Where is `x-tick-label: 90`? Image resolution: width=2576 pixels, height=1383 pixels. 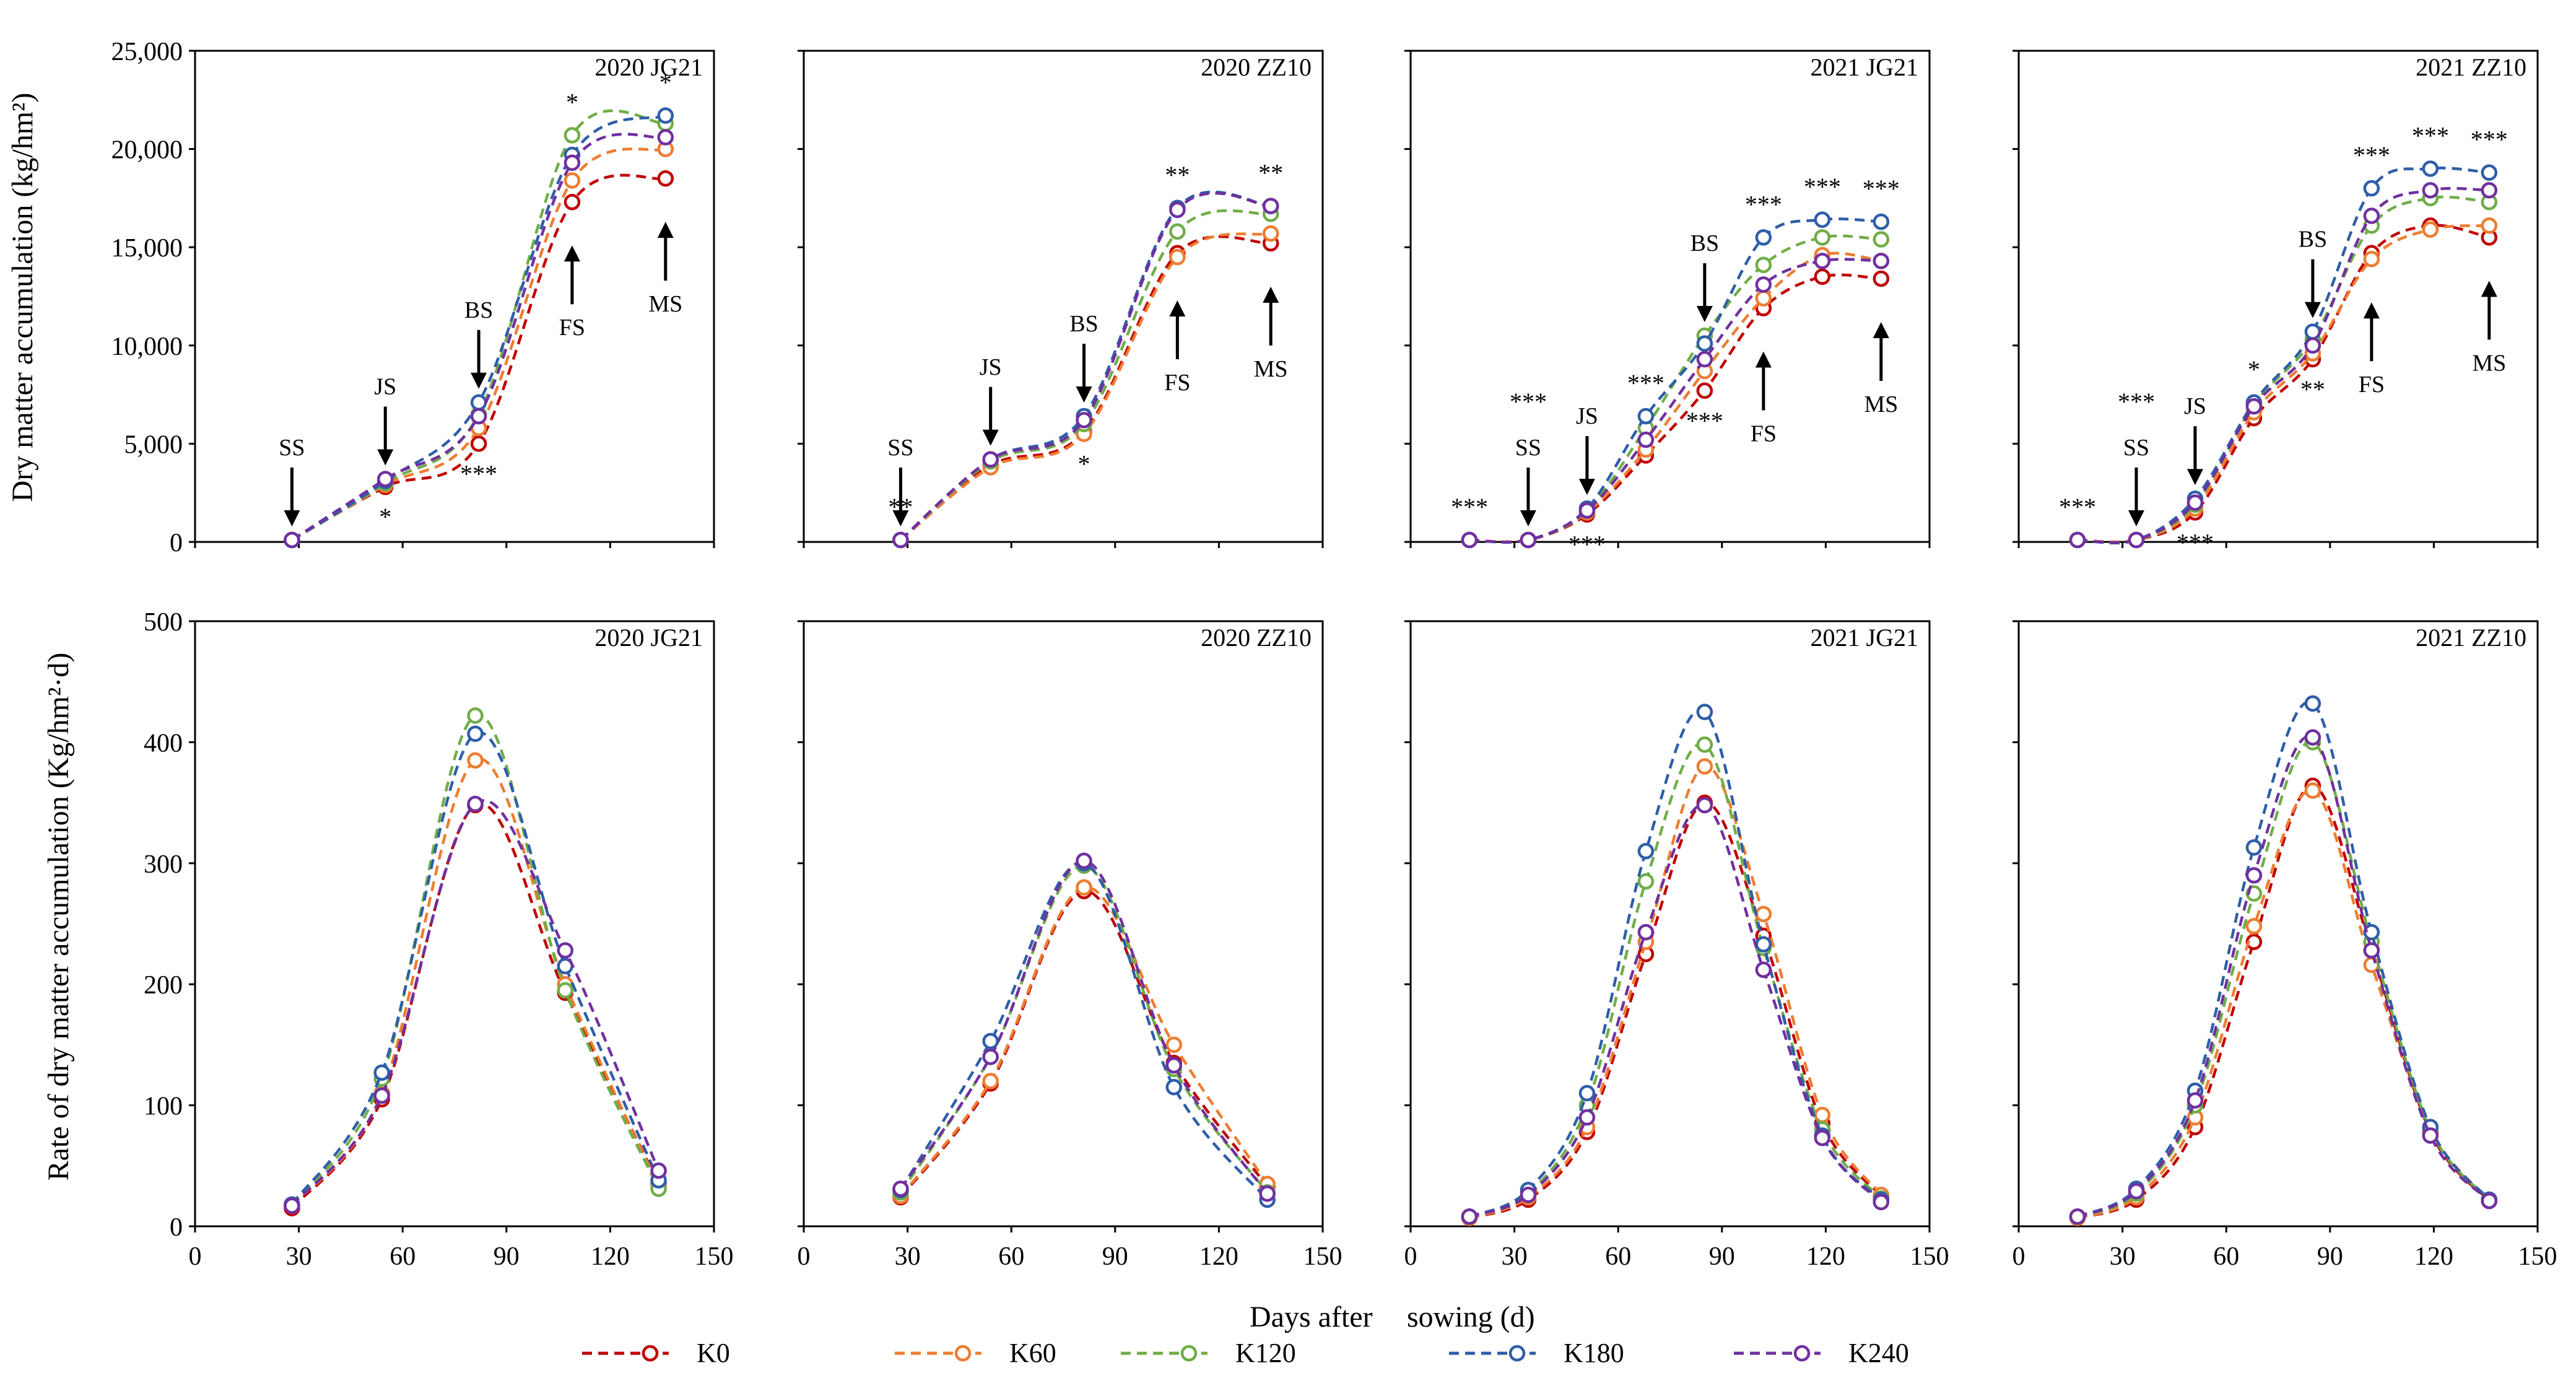 x-tick-label: 90 is located at coordinates (507, 1256).